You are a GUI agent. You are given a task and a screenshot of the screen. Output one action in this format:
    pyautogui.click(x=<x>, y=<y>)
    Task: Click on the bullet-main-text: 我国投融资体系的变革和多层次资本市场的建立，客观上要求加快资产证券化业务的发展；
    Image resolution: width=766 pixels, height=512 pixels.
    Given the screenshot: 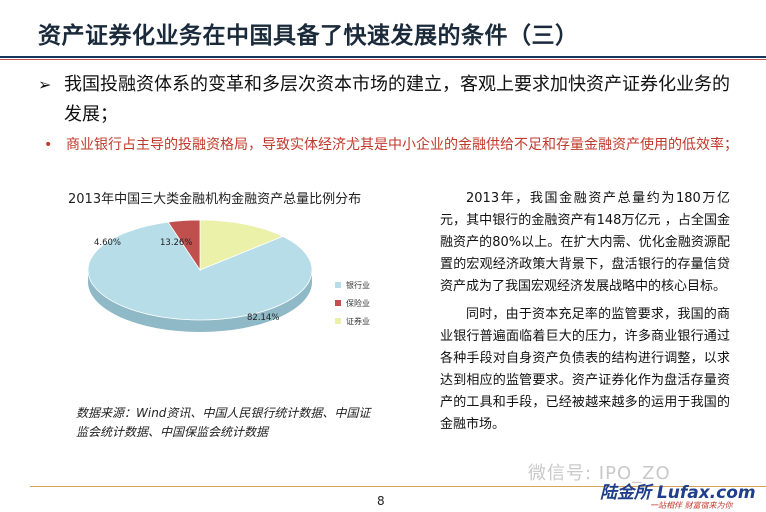 What is the action you would take?
    pyautogui.click(x=397, y=99)
    